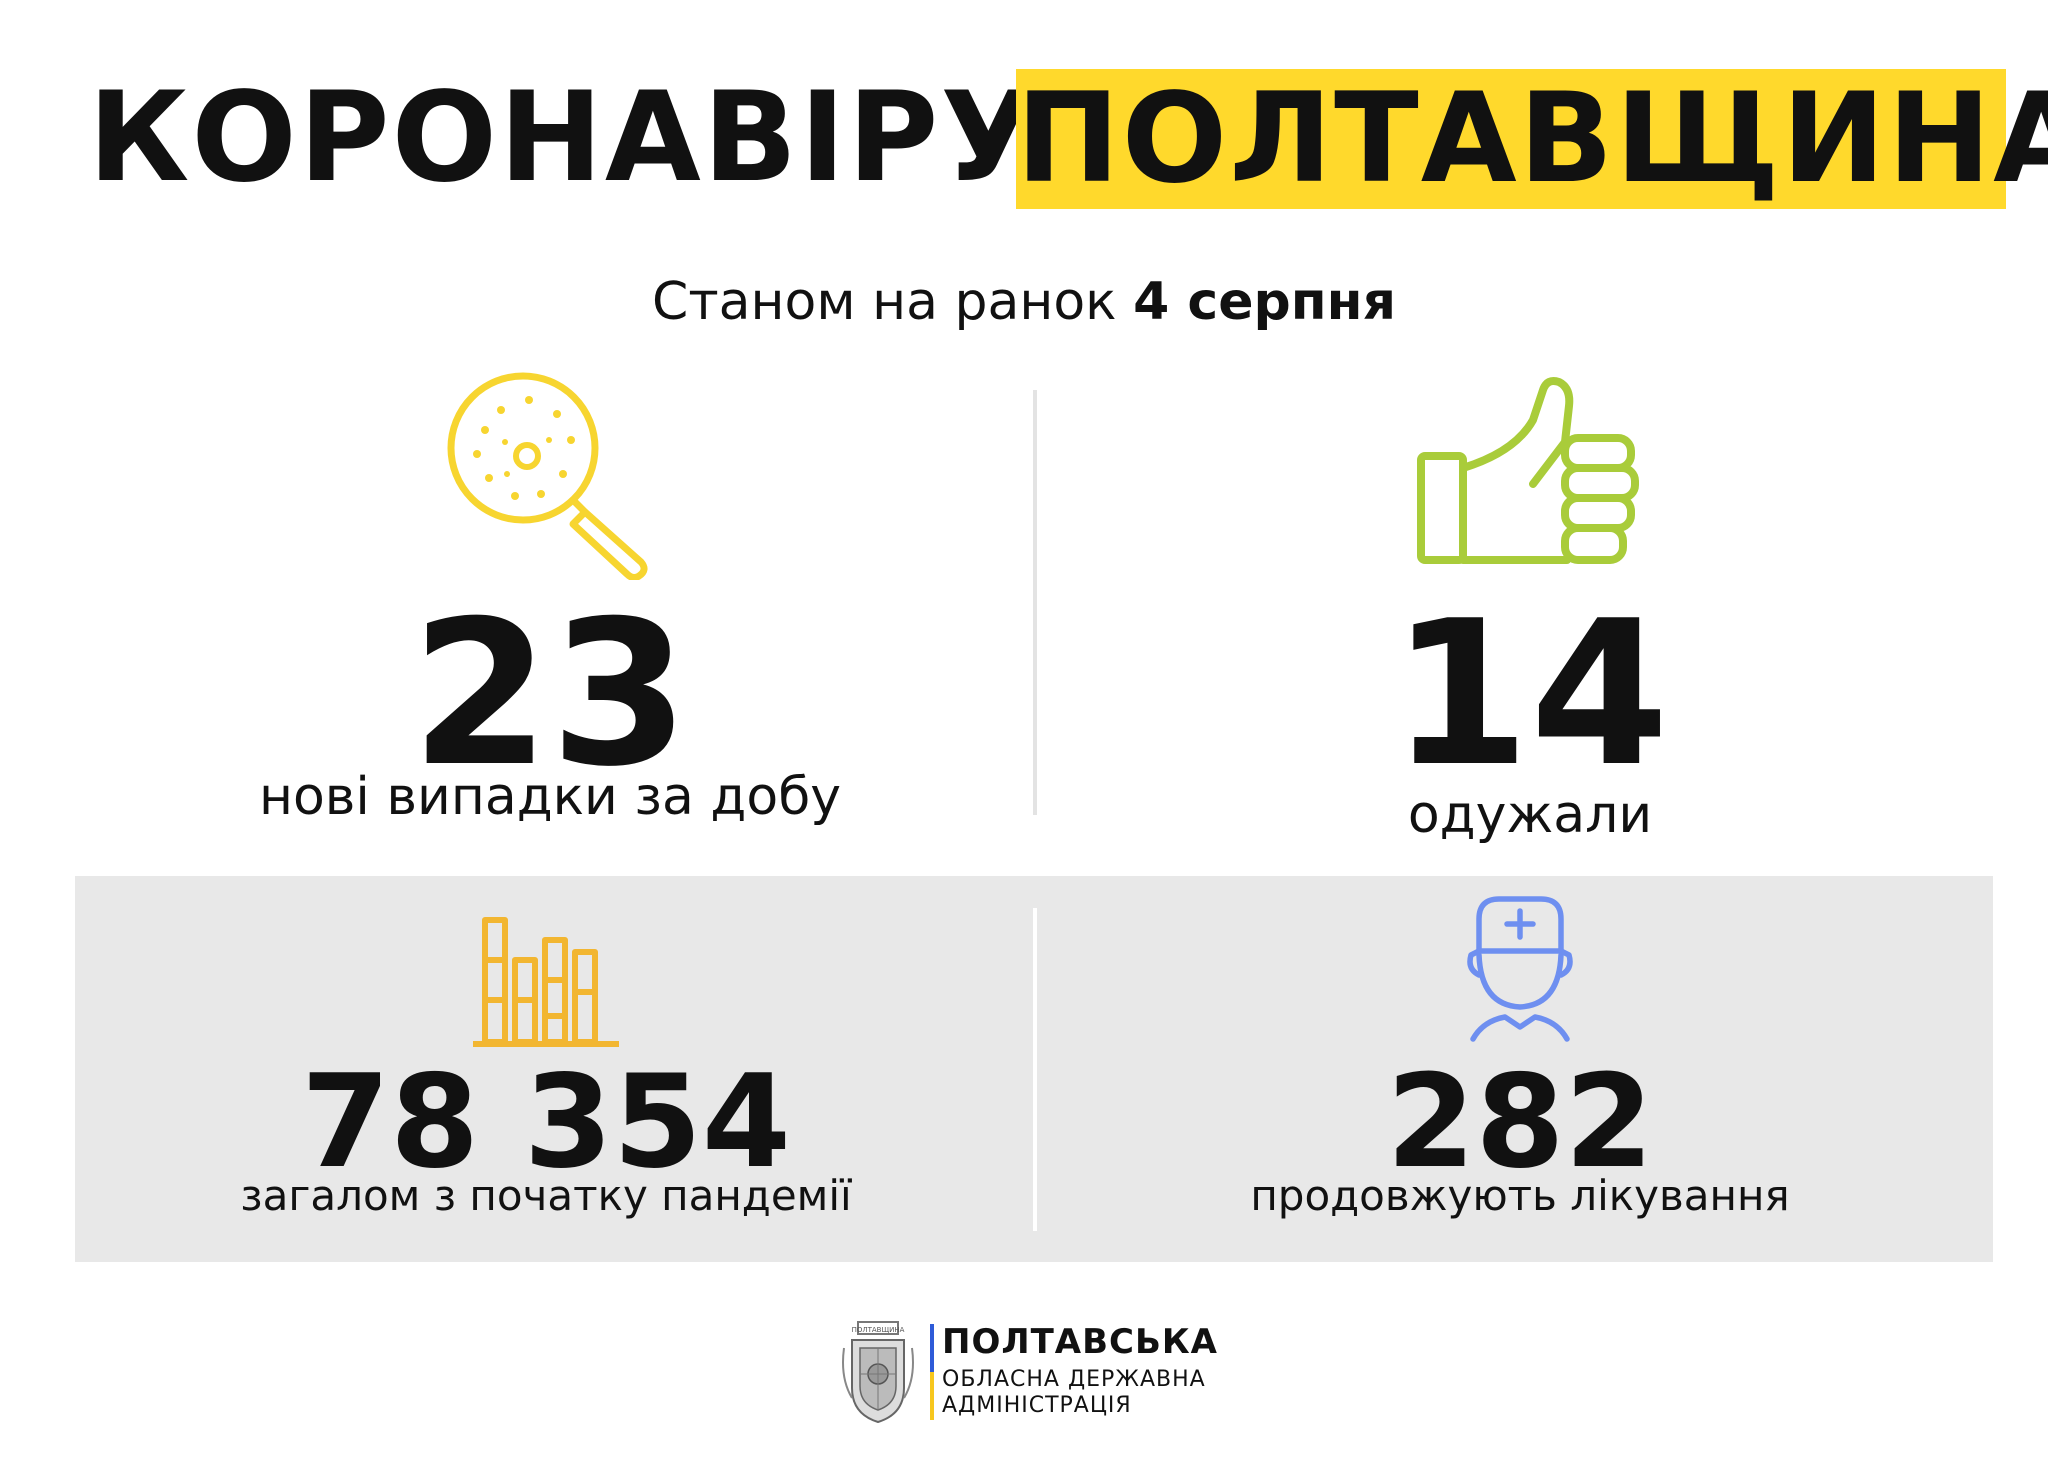 The image size is (2048, 1467). I want to click on flag-stripe-yellow, so click(932, 1396).